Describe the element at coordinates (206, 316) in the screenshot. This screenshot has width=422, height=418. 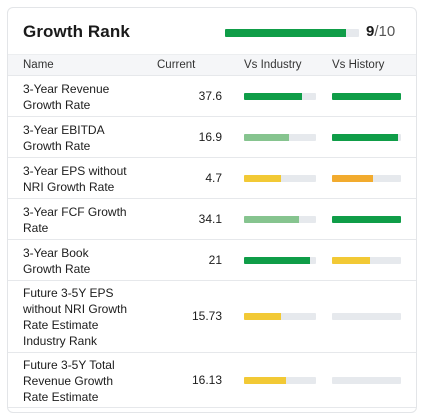
I see `current-value: 15.73` at that location.